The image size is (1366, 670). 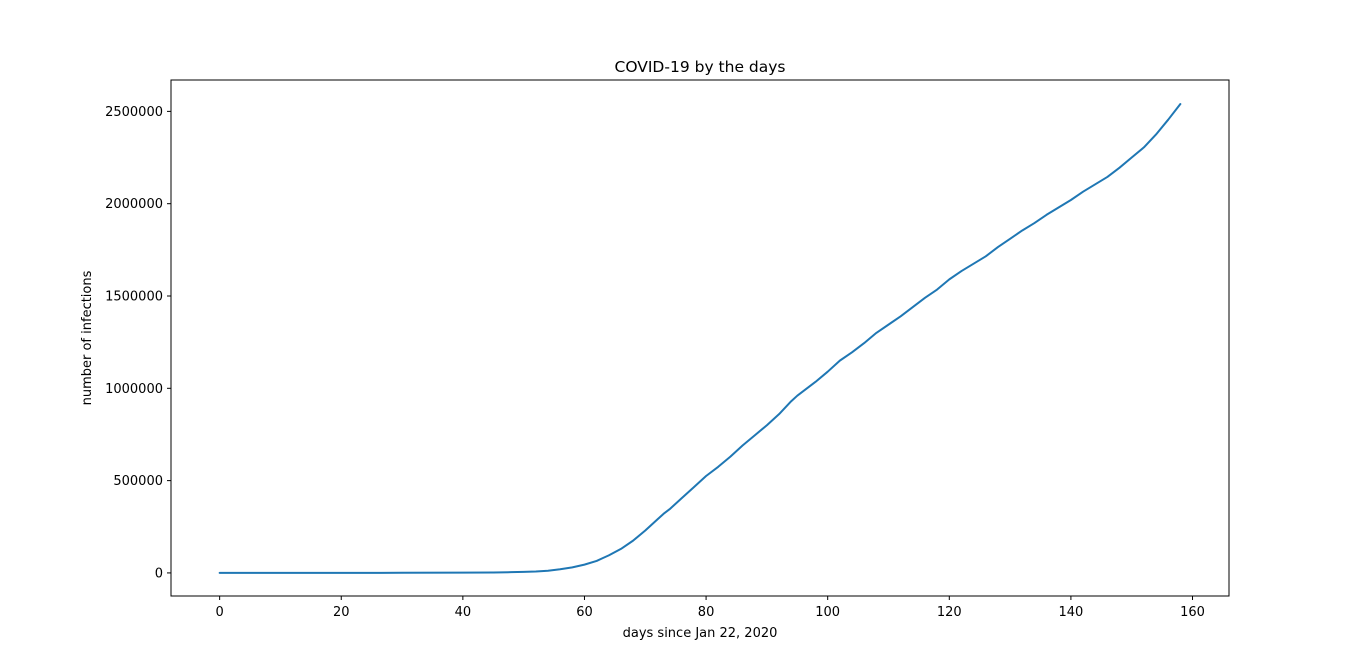 I want to click on y-tick-label: 500000, so click(x=138, y=481).